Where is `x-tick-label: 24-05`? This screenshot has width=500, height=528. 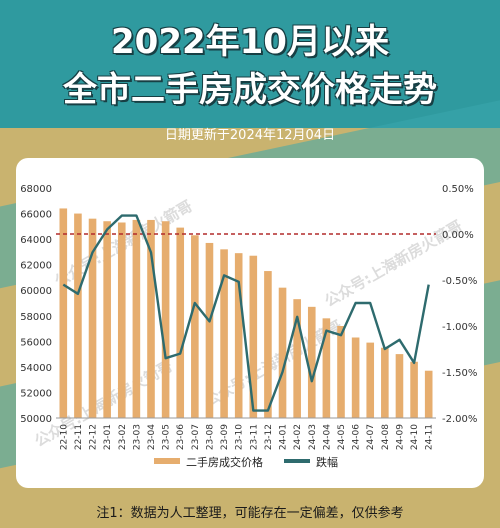 x-tick-label: 24-05 is located at coordinates (342, 437).